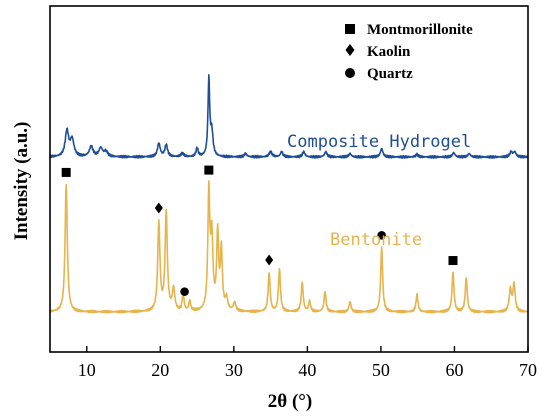 This screenshot has height=419, width=550. Describe the element at coordinates (307, 370) in the screenshot. I see `x-tick-label-40: 40` at that location.